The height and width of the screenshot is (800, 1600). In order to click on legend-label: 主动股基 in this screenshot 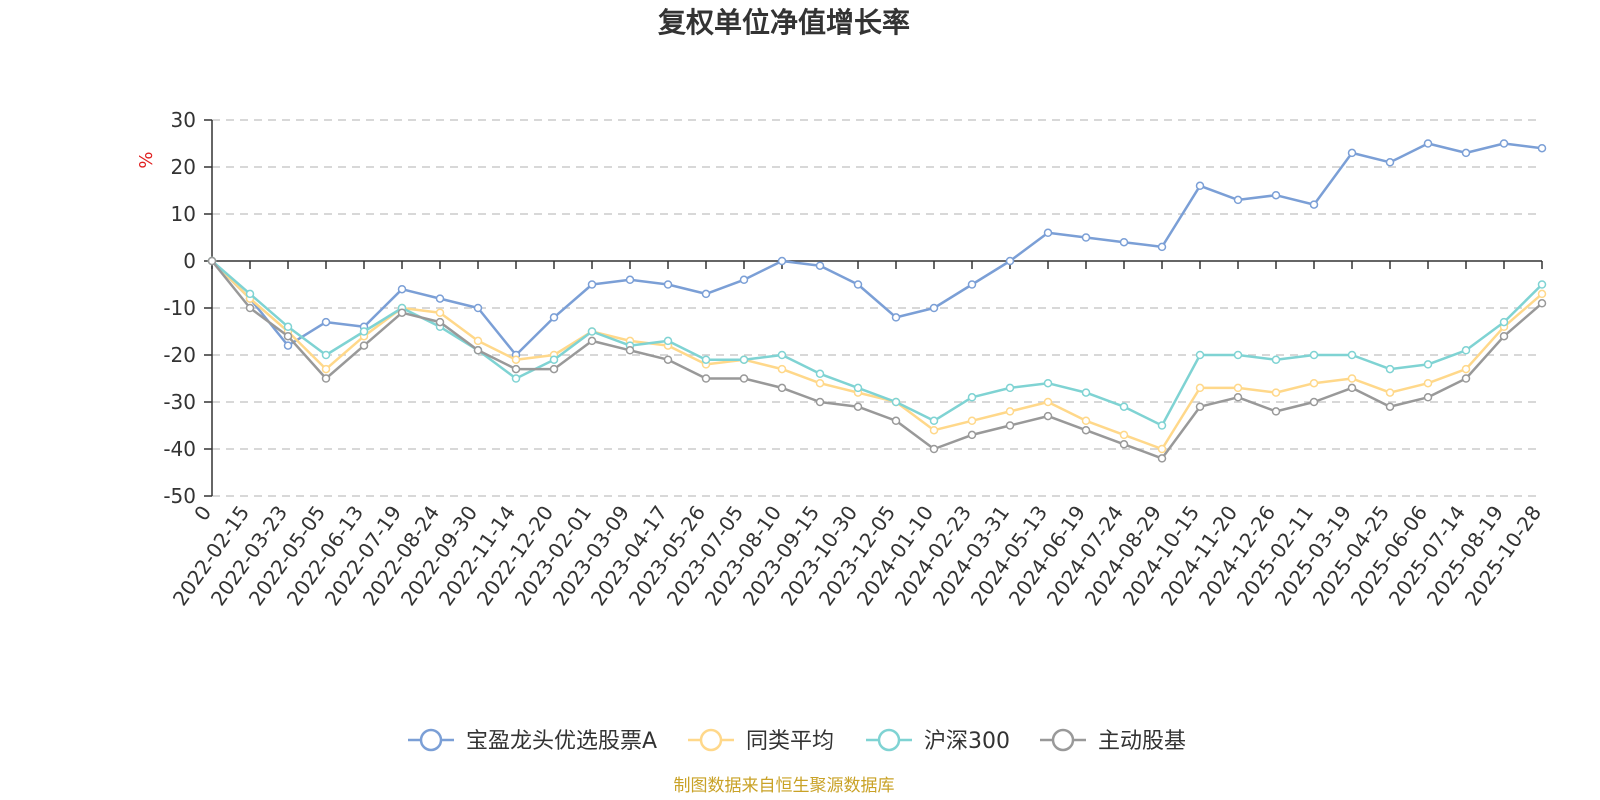, I will do `click(1142, 741)`.